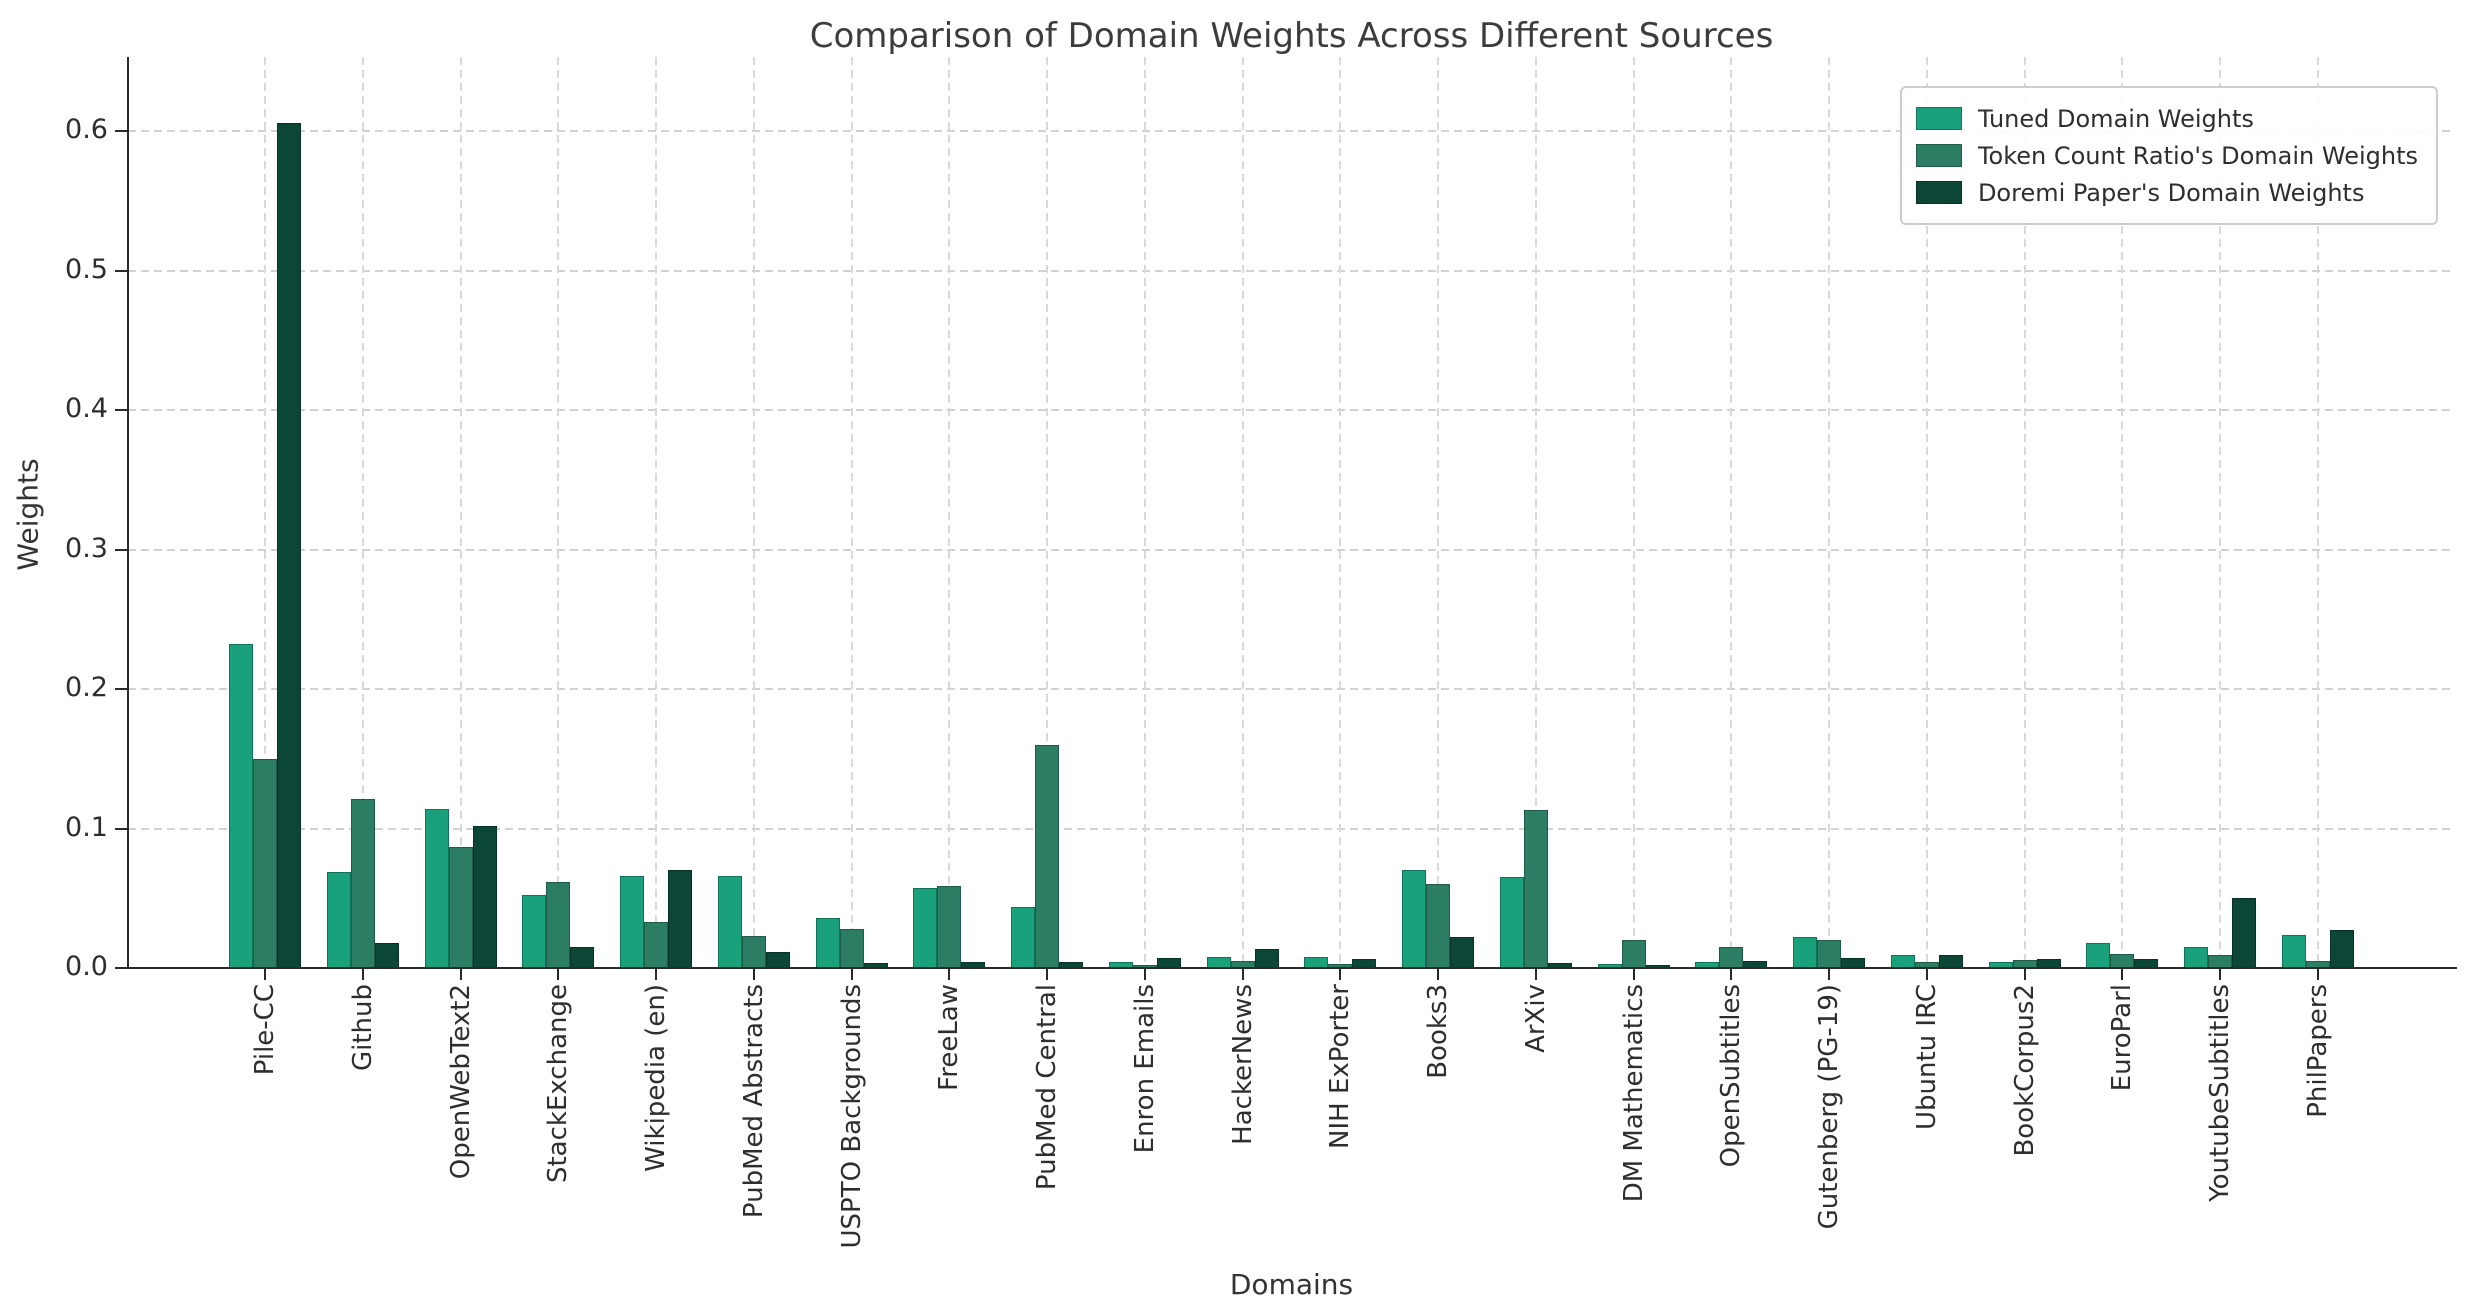  What do you see at coordinates (1292, 968) in the screenshot?
I see `x-axis-spine` at bounding box center [1292, 968].